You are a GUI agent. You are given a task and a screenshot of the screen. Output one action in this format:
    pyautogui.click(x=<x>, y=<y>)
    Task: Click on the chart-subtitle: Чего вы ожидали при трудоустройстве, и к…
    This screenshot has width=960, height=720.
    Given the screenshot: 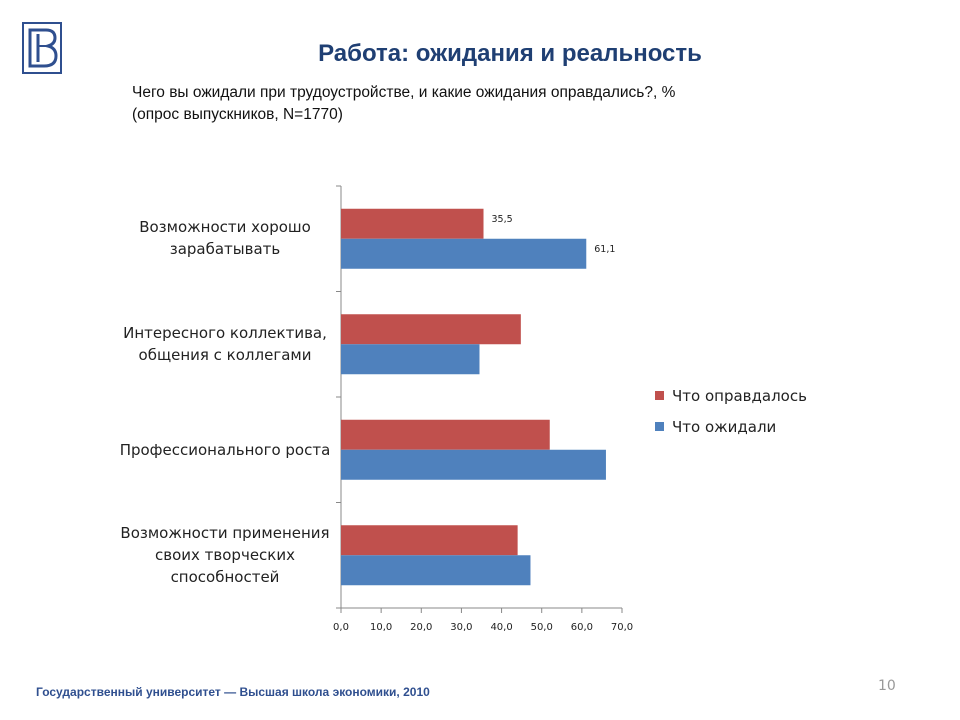 What is the action you would take?
    pyautogui.click(x=482, y=104)
    